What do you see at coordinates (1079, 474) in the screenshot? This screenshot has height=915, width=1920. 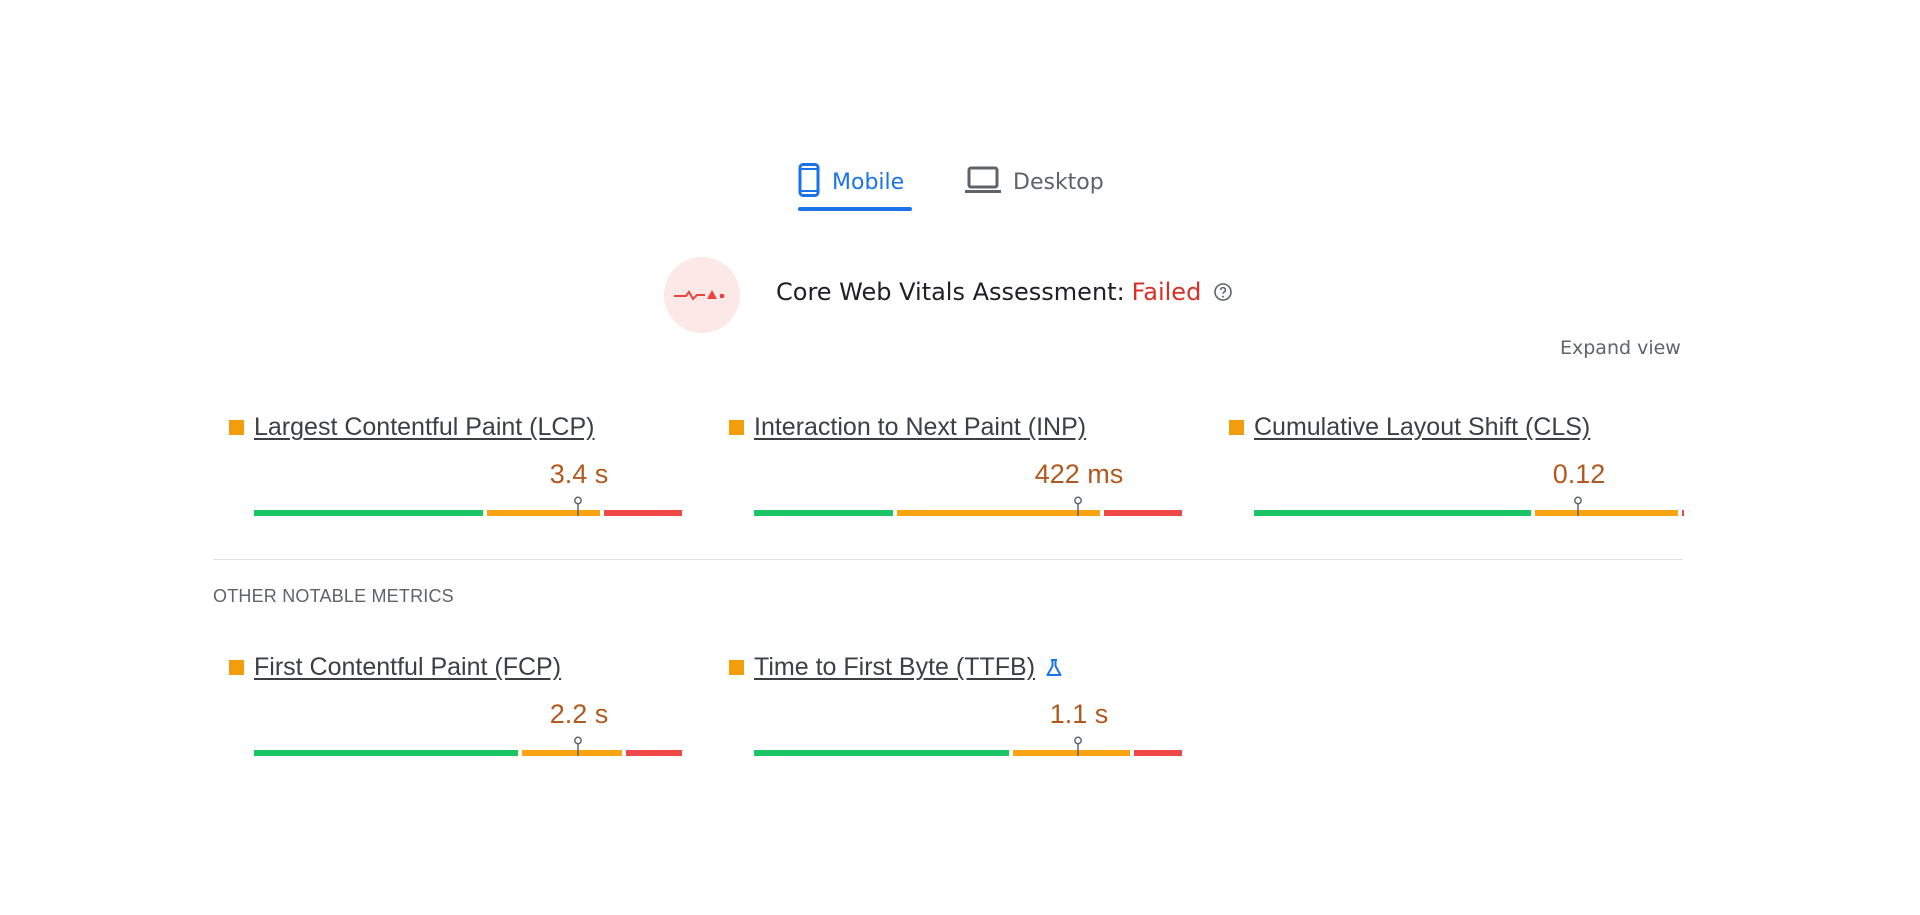 I see `metric-value: 422 ms` at bounding box center [1079, 474].